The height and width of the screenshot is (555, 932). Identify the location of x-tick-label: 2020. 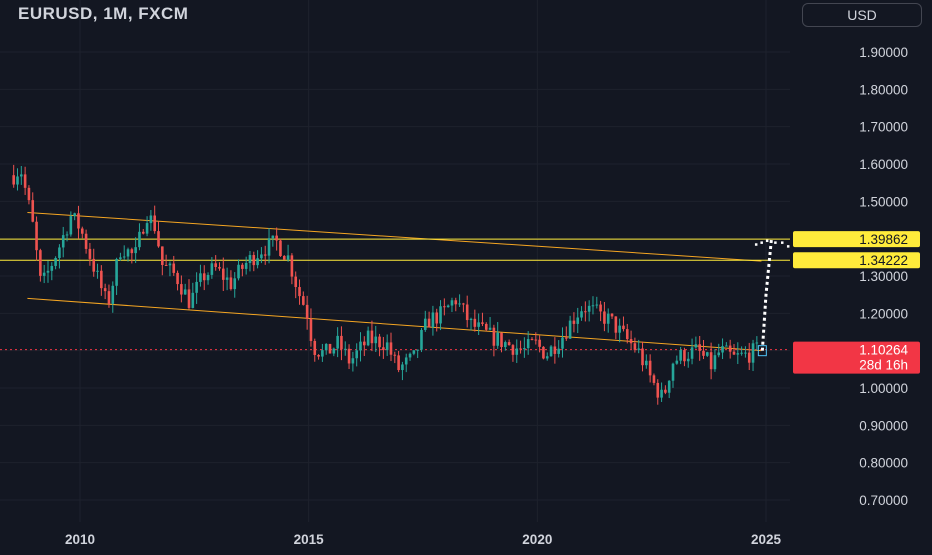
(537, 539).